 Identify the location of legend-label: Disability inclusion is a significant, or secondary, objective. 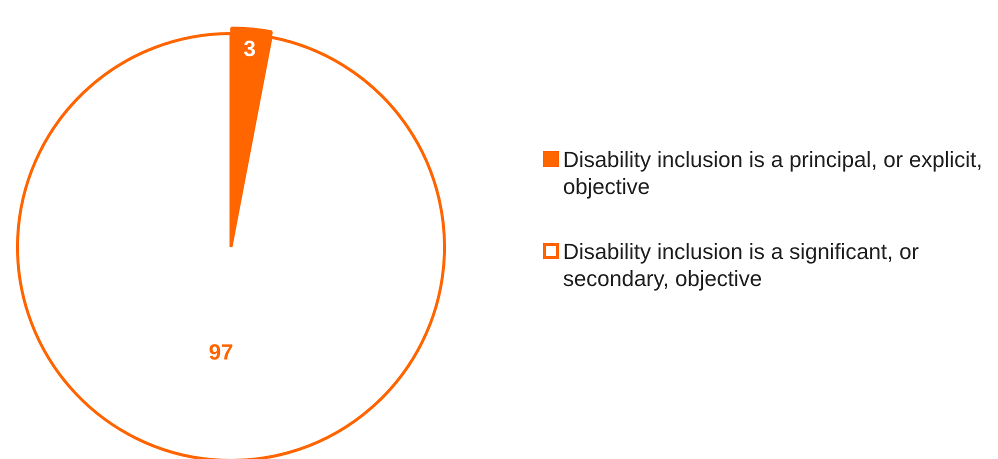
(741, 265).